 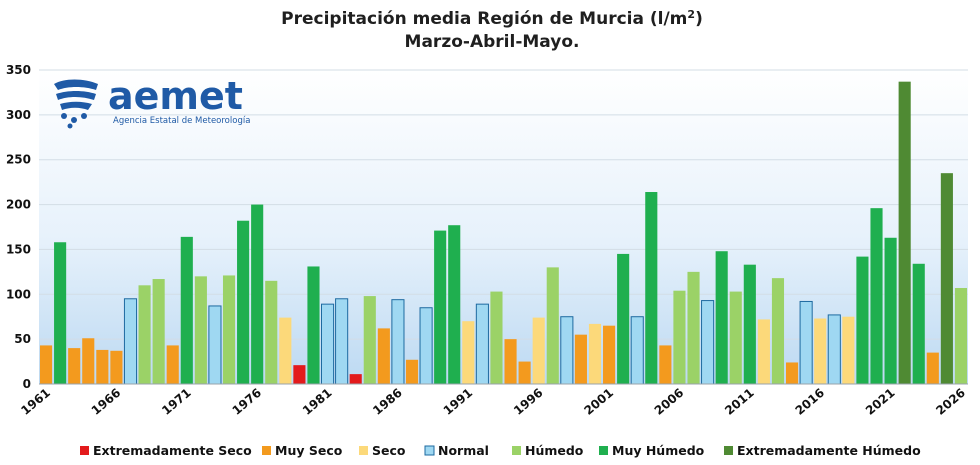 What do you see at coordinates (18, 205) in the screenshot?
I see `y-tick-label: 200` at bounding box center [18, 205].